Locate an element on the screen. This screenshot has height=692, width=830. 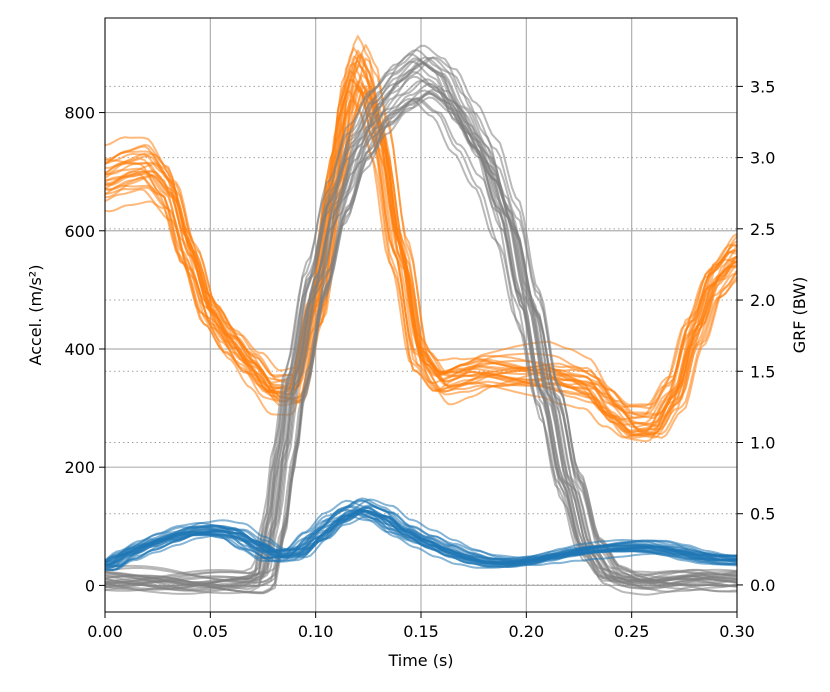
y-right-tick-label: 0.0 is located at coordinates (762, 585).